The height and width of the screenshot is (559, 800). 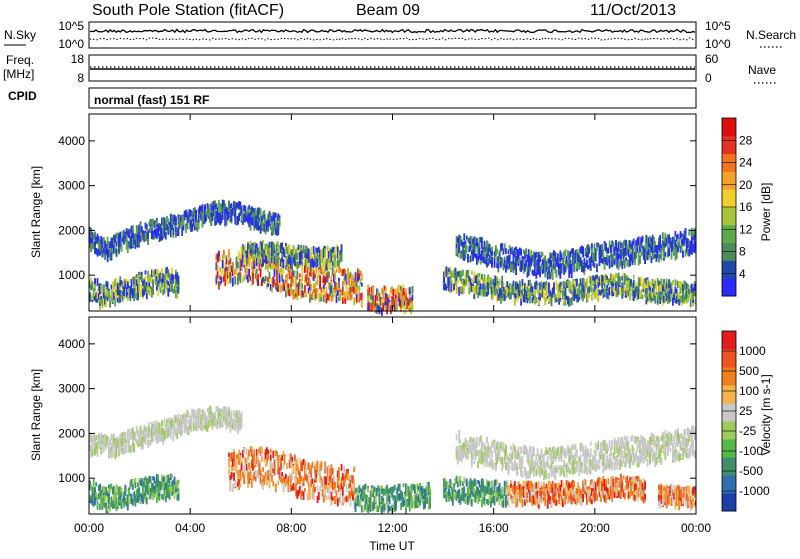 I want to click on freq-label-line2: [MHz], so click(x=18, y=74).